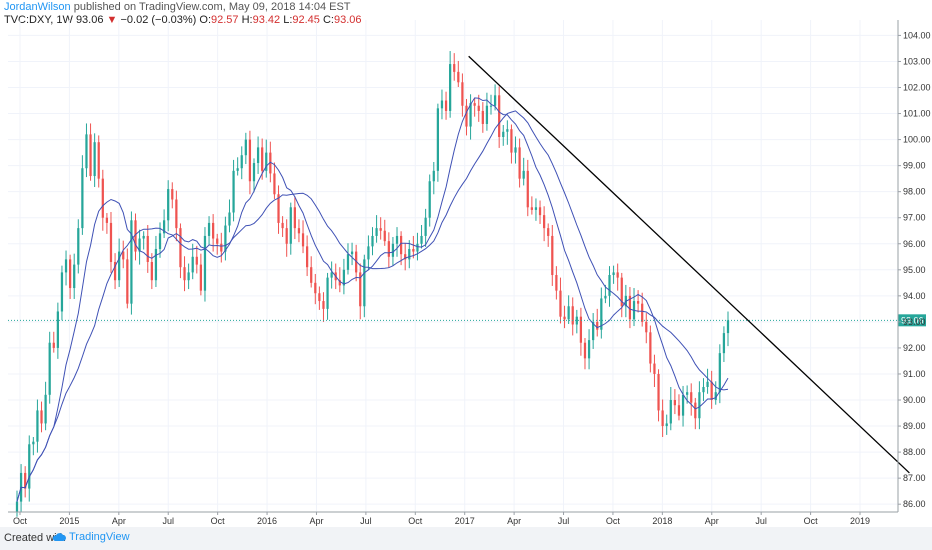 The width and height of the screenshot is (932, 550). Describe the element at coordinates (917, 140) in the screenshot. I see `y-tick-label: 100.00` at that location.